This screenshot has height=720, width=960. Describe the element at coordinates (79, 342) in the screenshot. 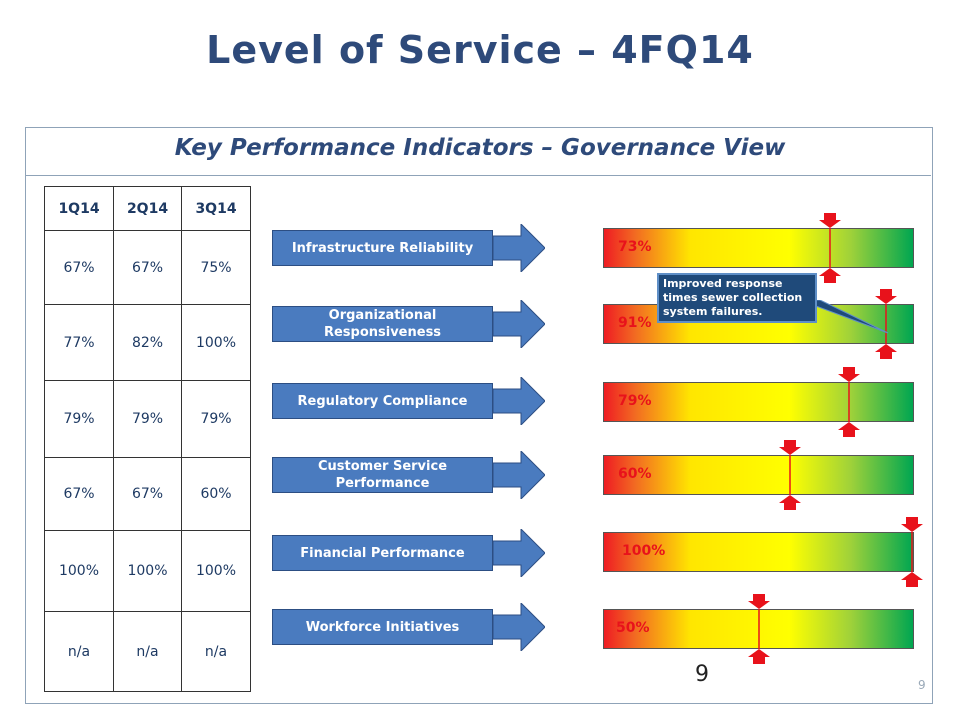

I see `table-cell: 77%` at that location.